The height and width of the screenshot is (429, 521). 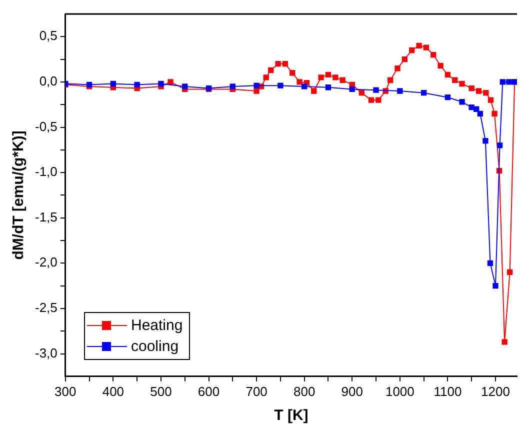 I want to click on x-tick-label: 900, so click(x=352, y=391).